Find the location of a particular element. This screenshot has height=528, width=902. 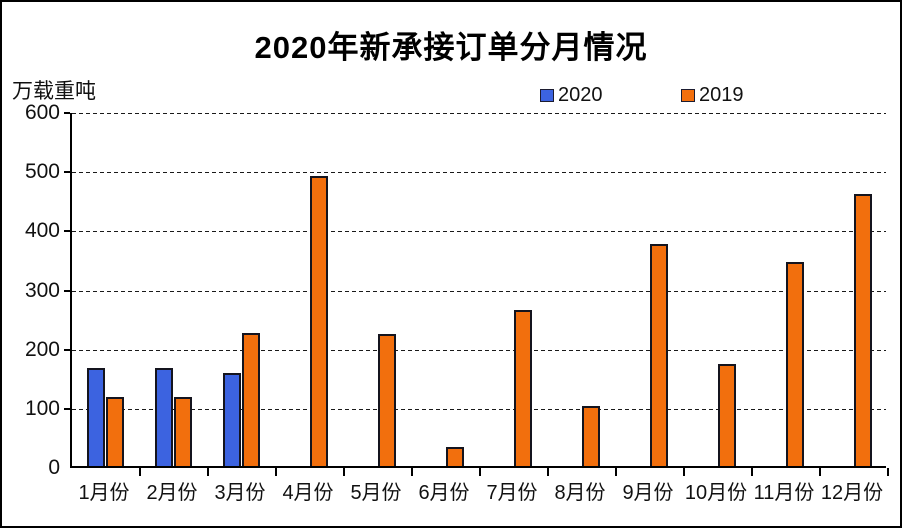

y-axis-label-0: 0 is located at coordinates (54, 467).